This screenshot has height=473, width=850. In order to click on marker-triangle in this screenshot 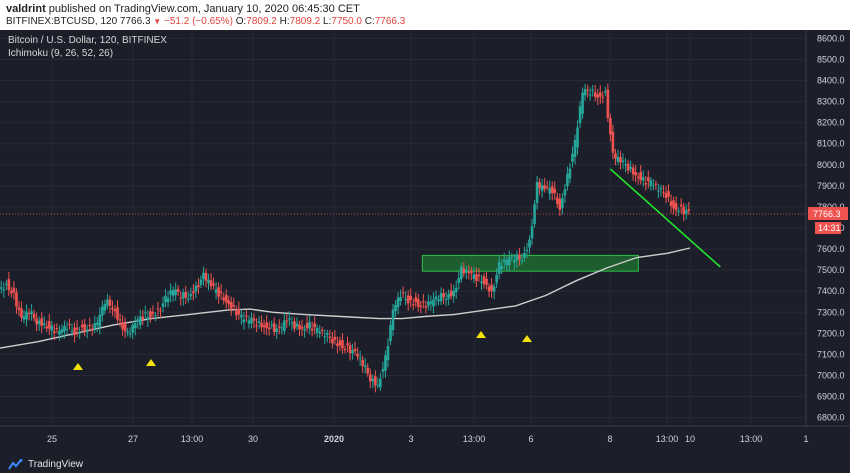, I will do `click(151, 362)`.